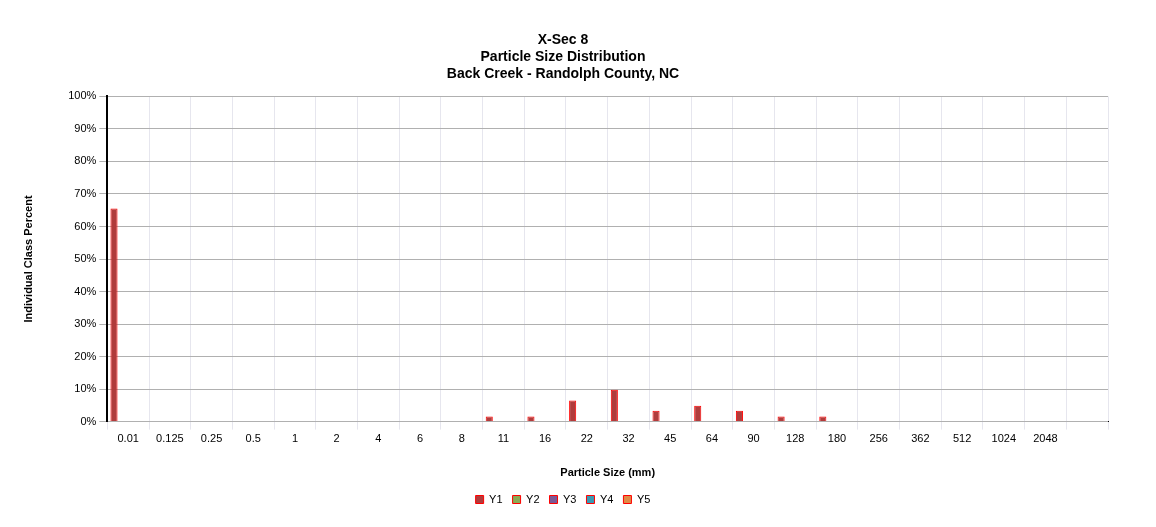 This screenshot has height=527, width=1156. I want to click on x-tick-label: 128, so click(795, 438).